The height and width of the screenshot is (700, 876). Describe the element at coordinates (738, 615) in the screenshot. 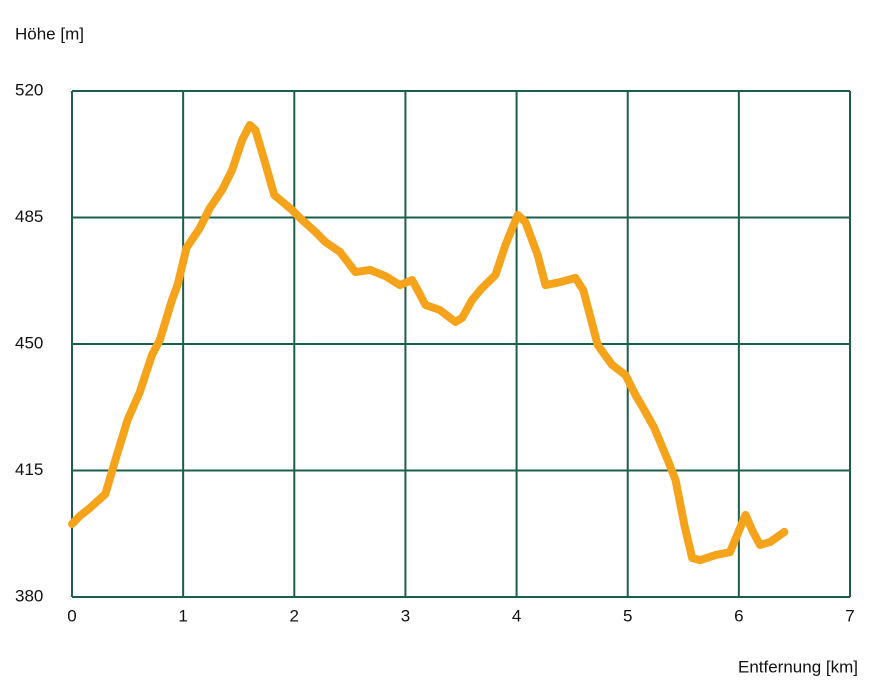

I see `x-tick-label: 6` at that location.